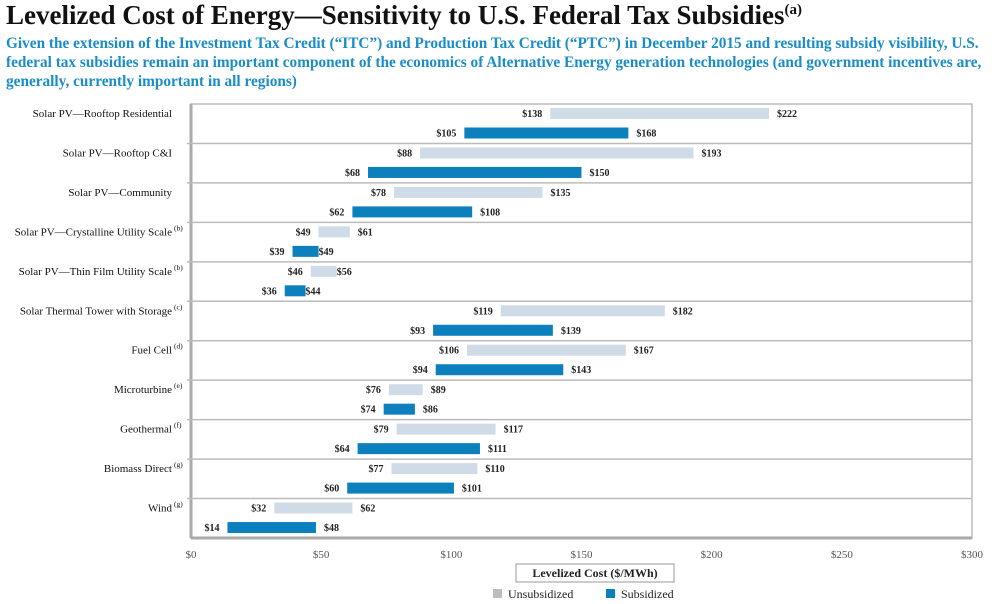  Describe the element at coordinates (277, 252) in the screenshot. I see `bar-low-label: $39` at that location.